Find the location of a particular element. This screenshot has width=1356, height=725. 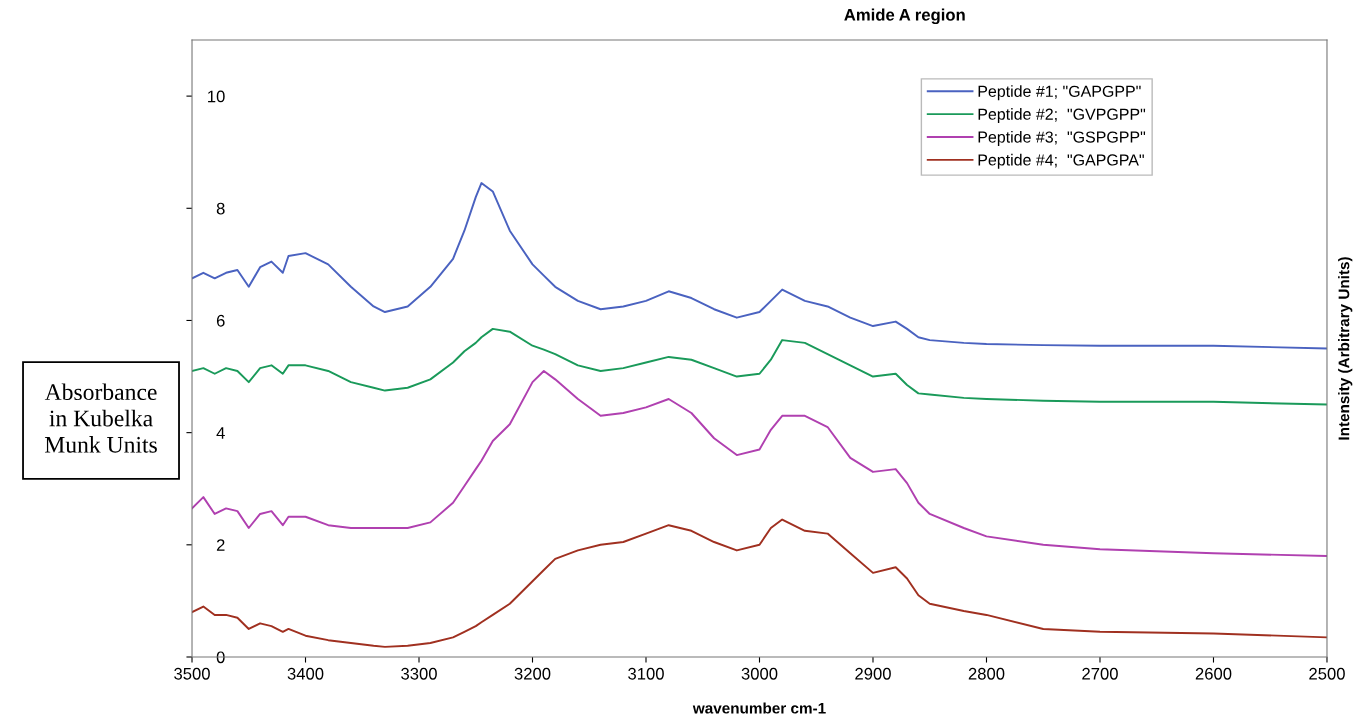

y-tick-label: 4 is located at coordinates (220, 433).